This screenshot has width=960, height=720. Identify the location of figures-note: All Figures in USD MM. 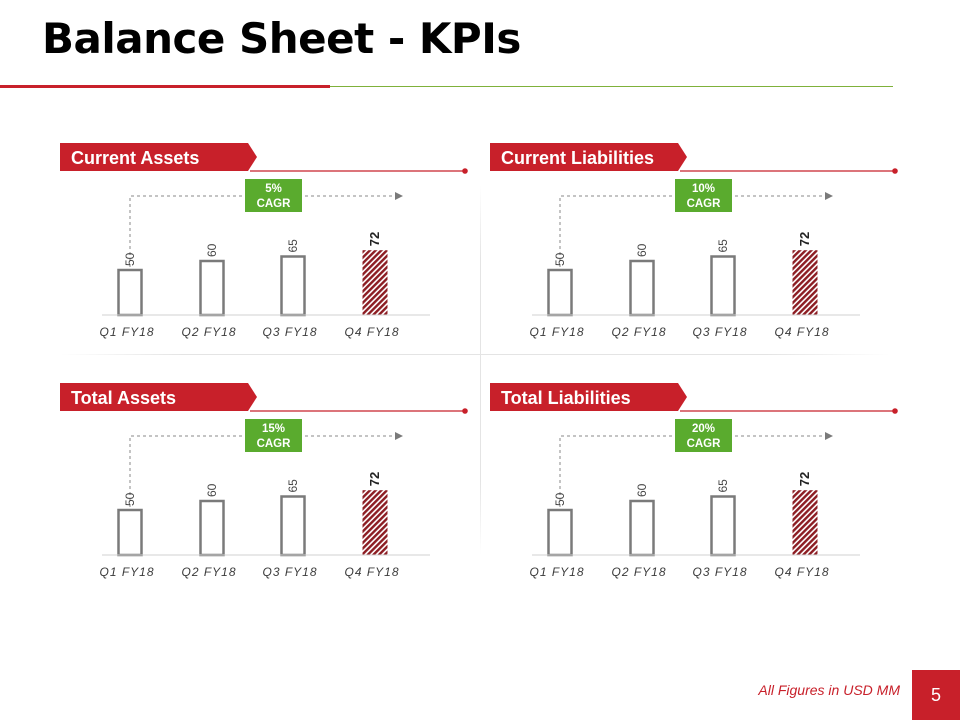
(829, 690).